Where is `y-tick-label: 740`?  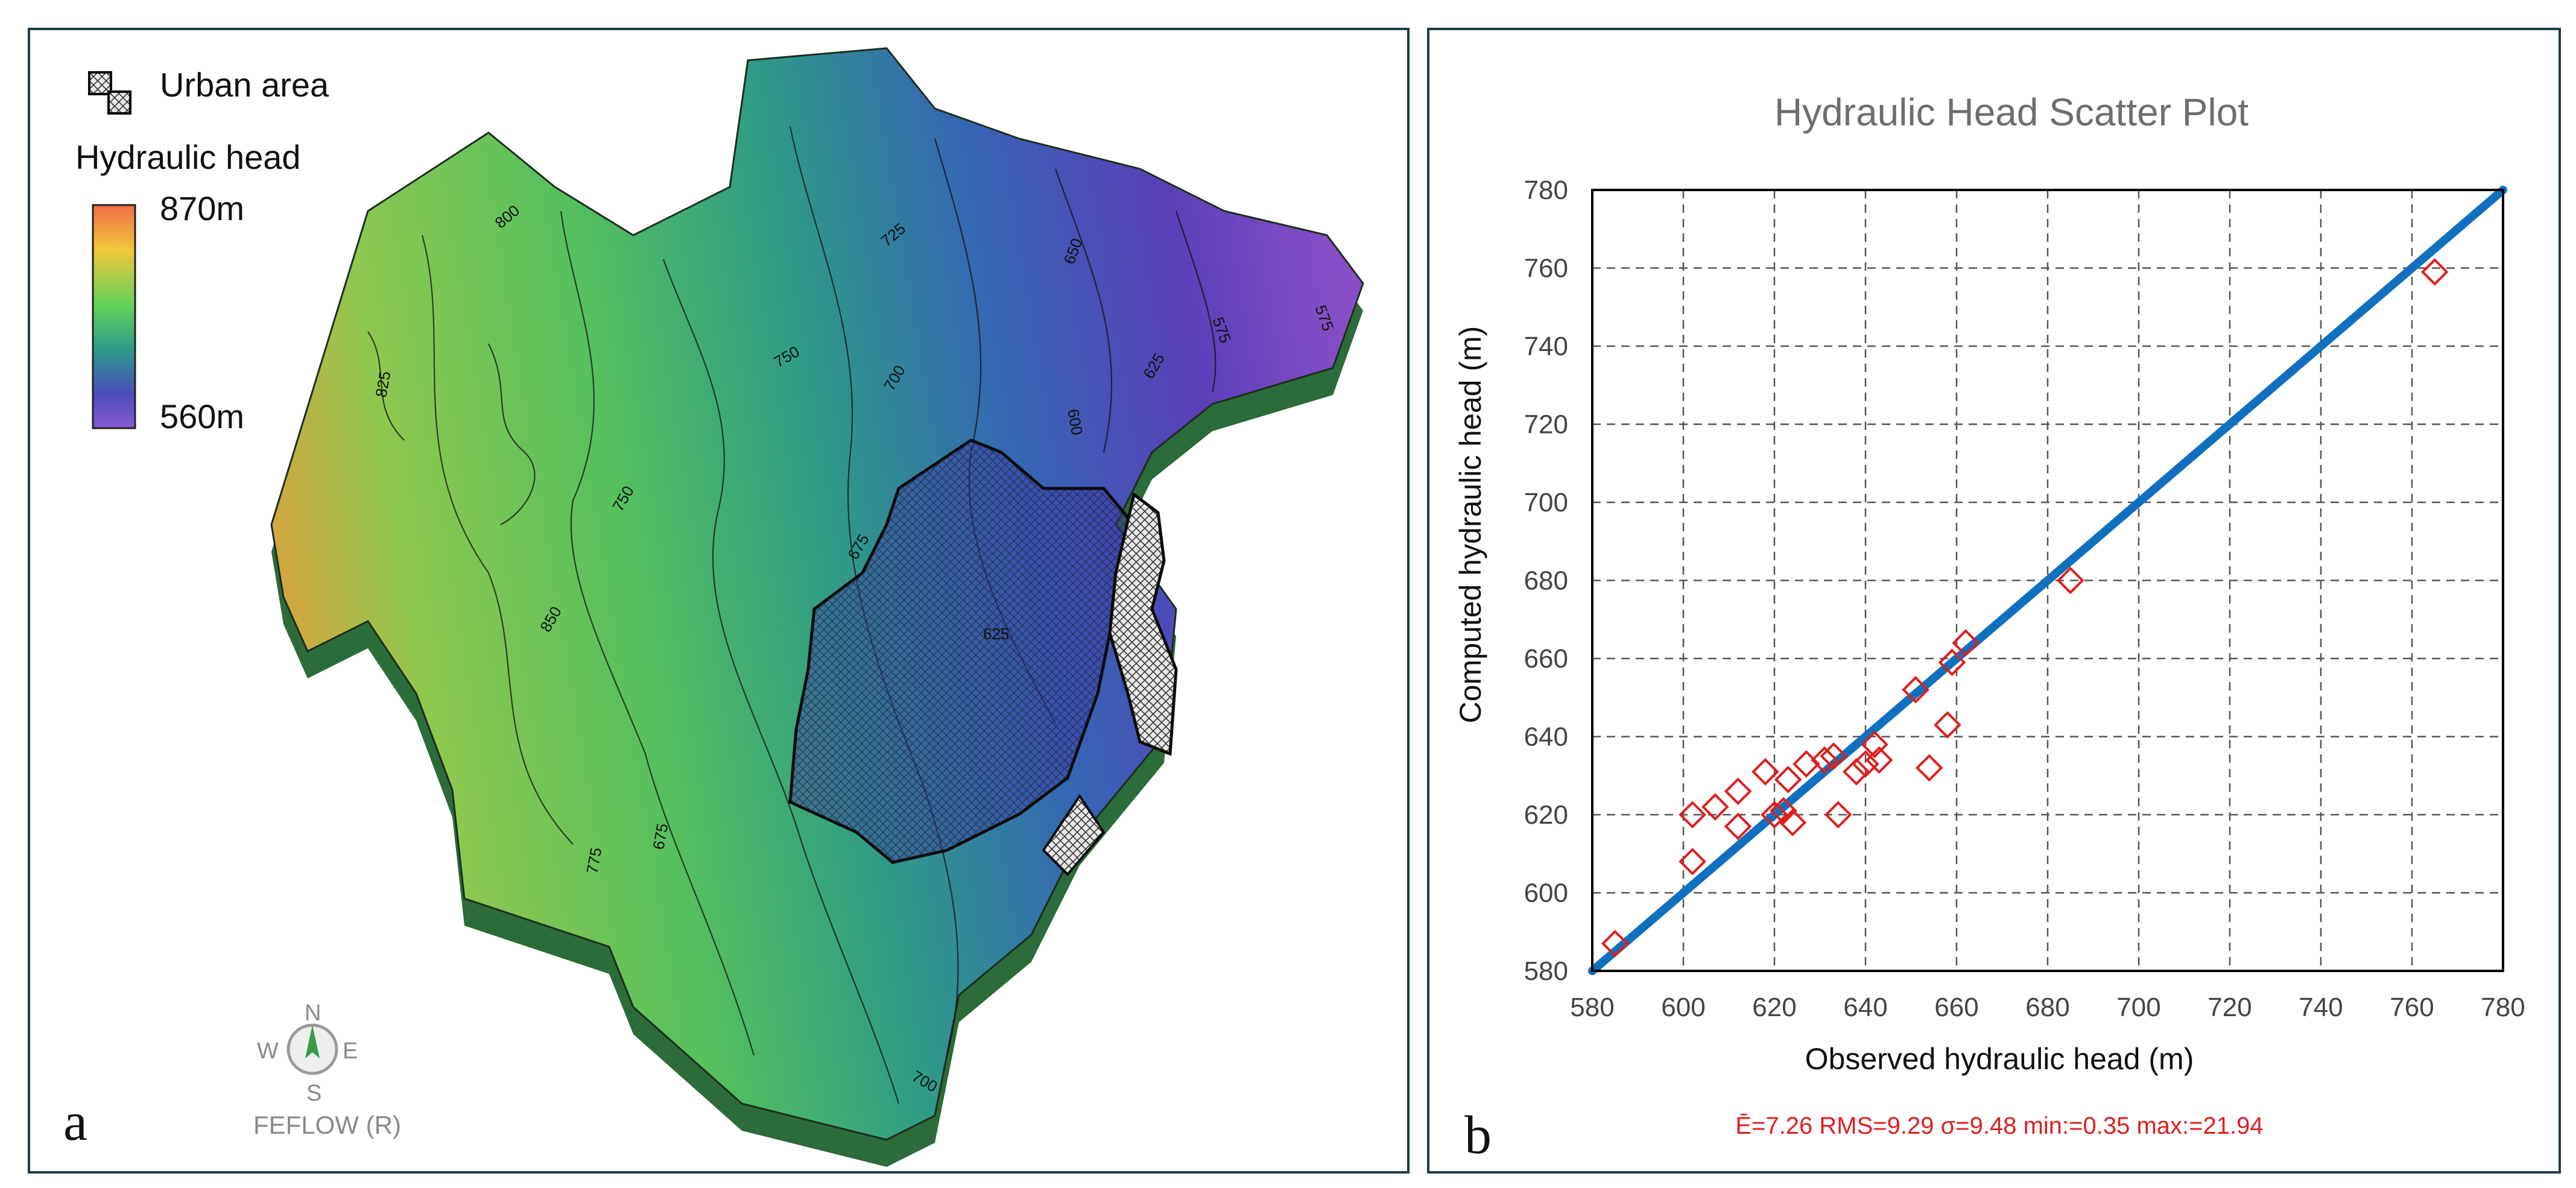
y-tick-label: 740 is located at coordinates (1546, 346).